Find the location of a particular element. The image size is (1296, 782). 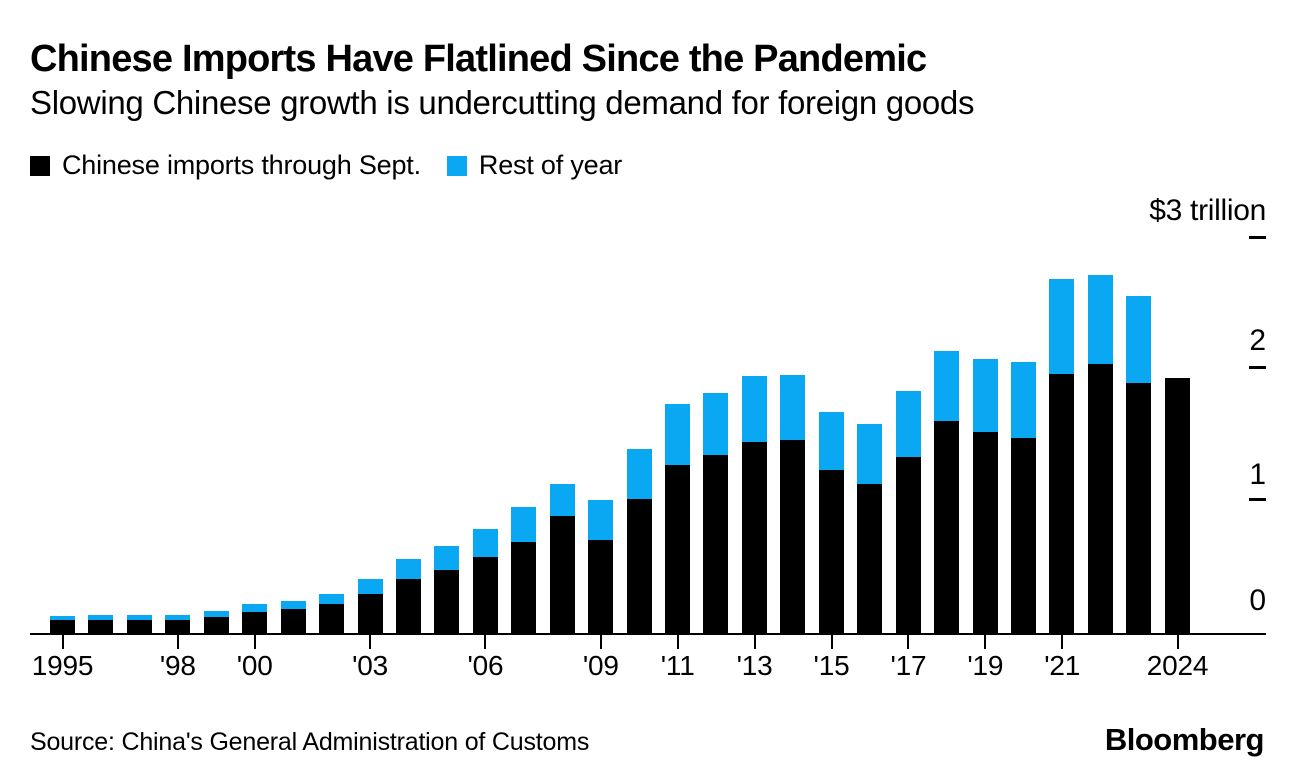

bar-2001 is located at coordinates (293, 617).